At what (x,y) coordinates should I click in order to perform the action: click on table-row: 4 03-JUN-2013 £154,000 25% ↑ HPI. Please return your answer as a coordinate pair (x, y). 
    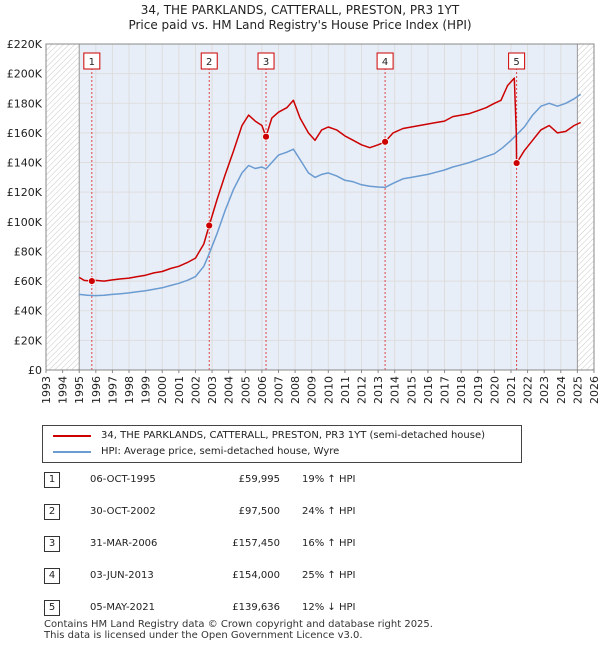
    Looking at the image, I should click on (244, 576).